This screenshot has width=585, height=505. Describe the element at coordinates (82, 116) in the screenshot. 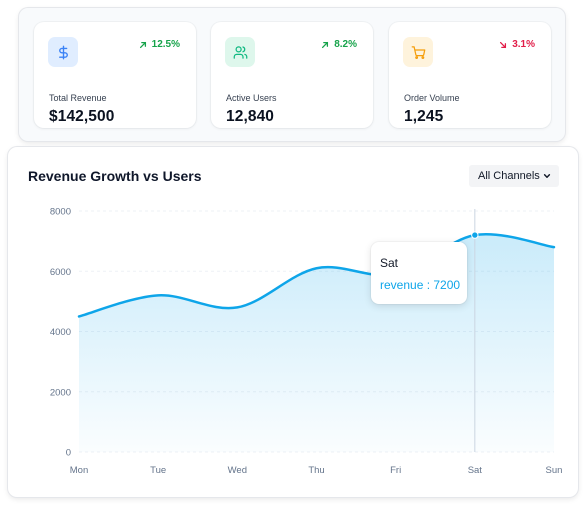

I see `stat-value: $142,500` at that location.